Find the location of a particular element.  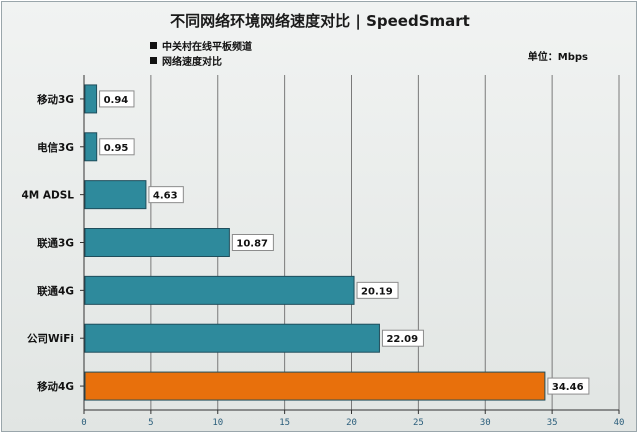

legend-item-source: 中关村在线平板频道 is located at coordinates (201, 45).